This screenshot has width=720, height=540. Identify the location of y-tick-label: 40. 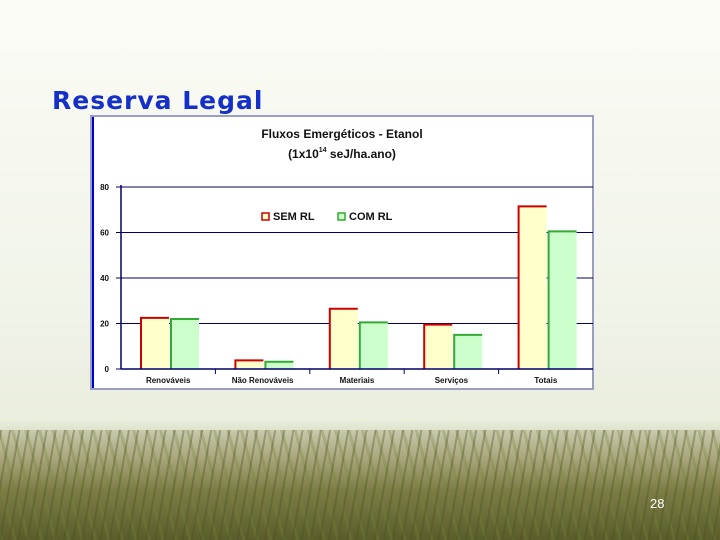
(104, 278).